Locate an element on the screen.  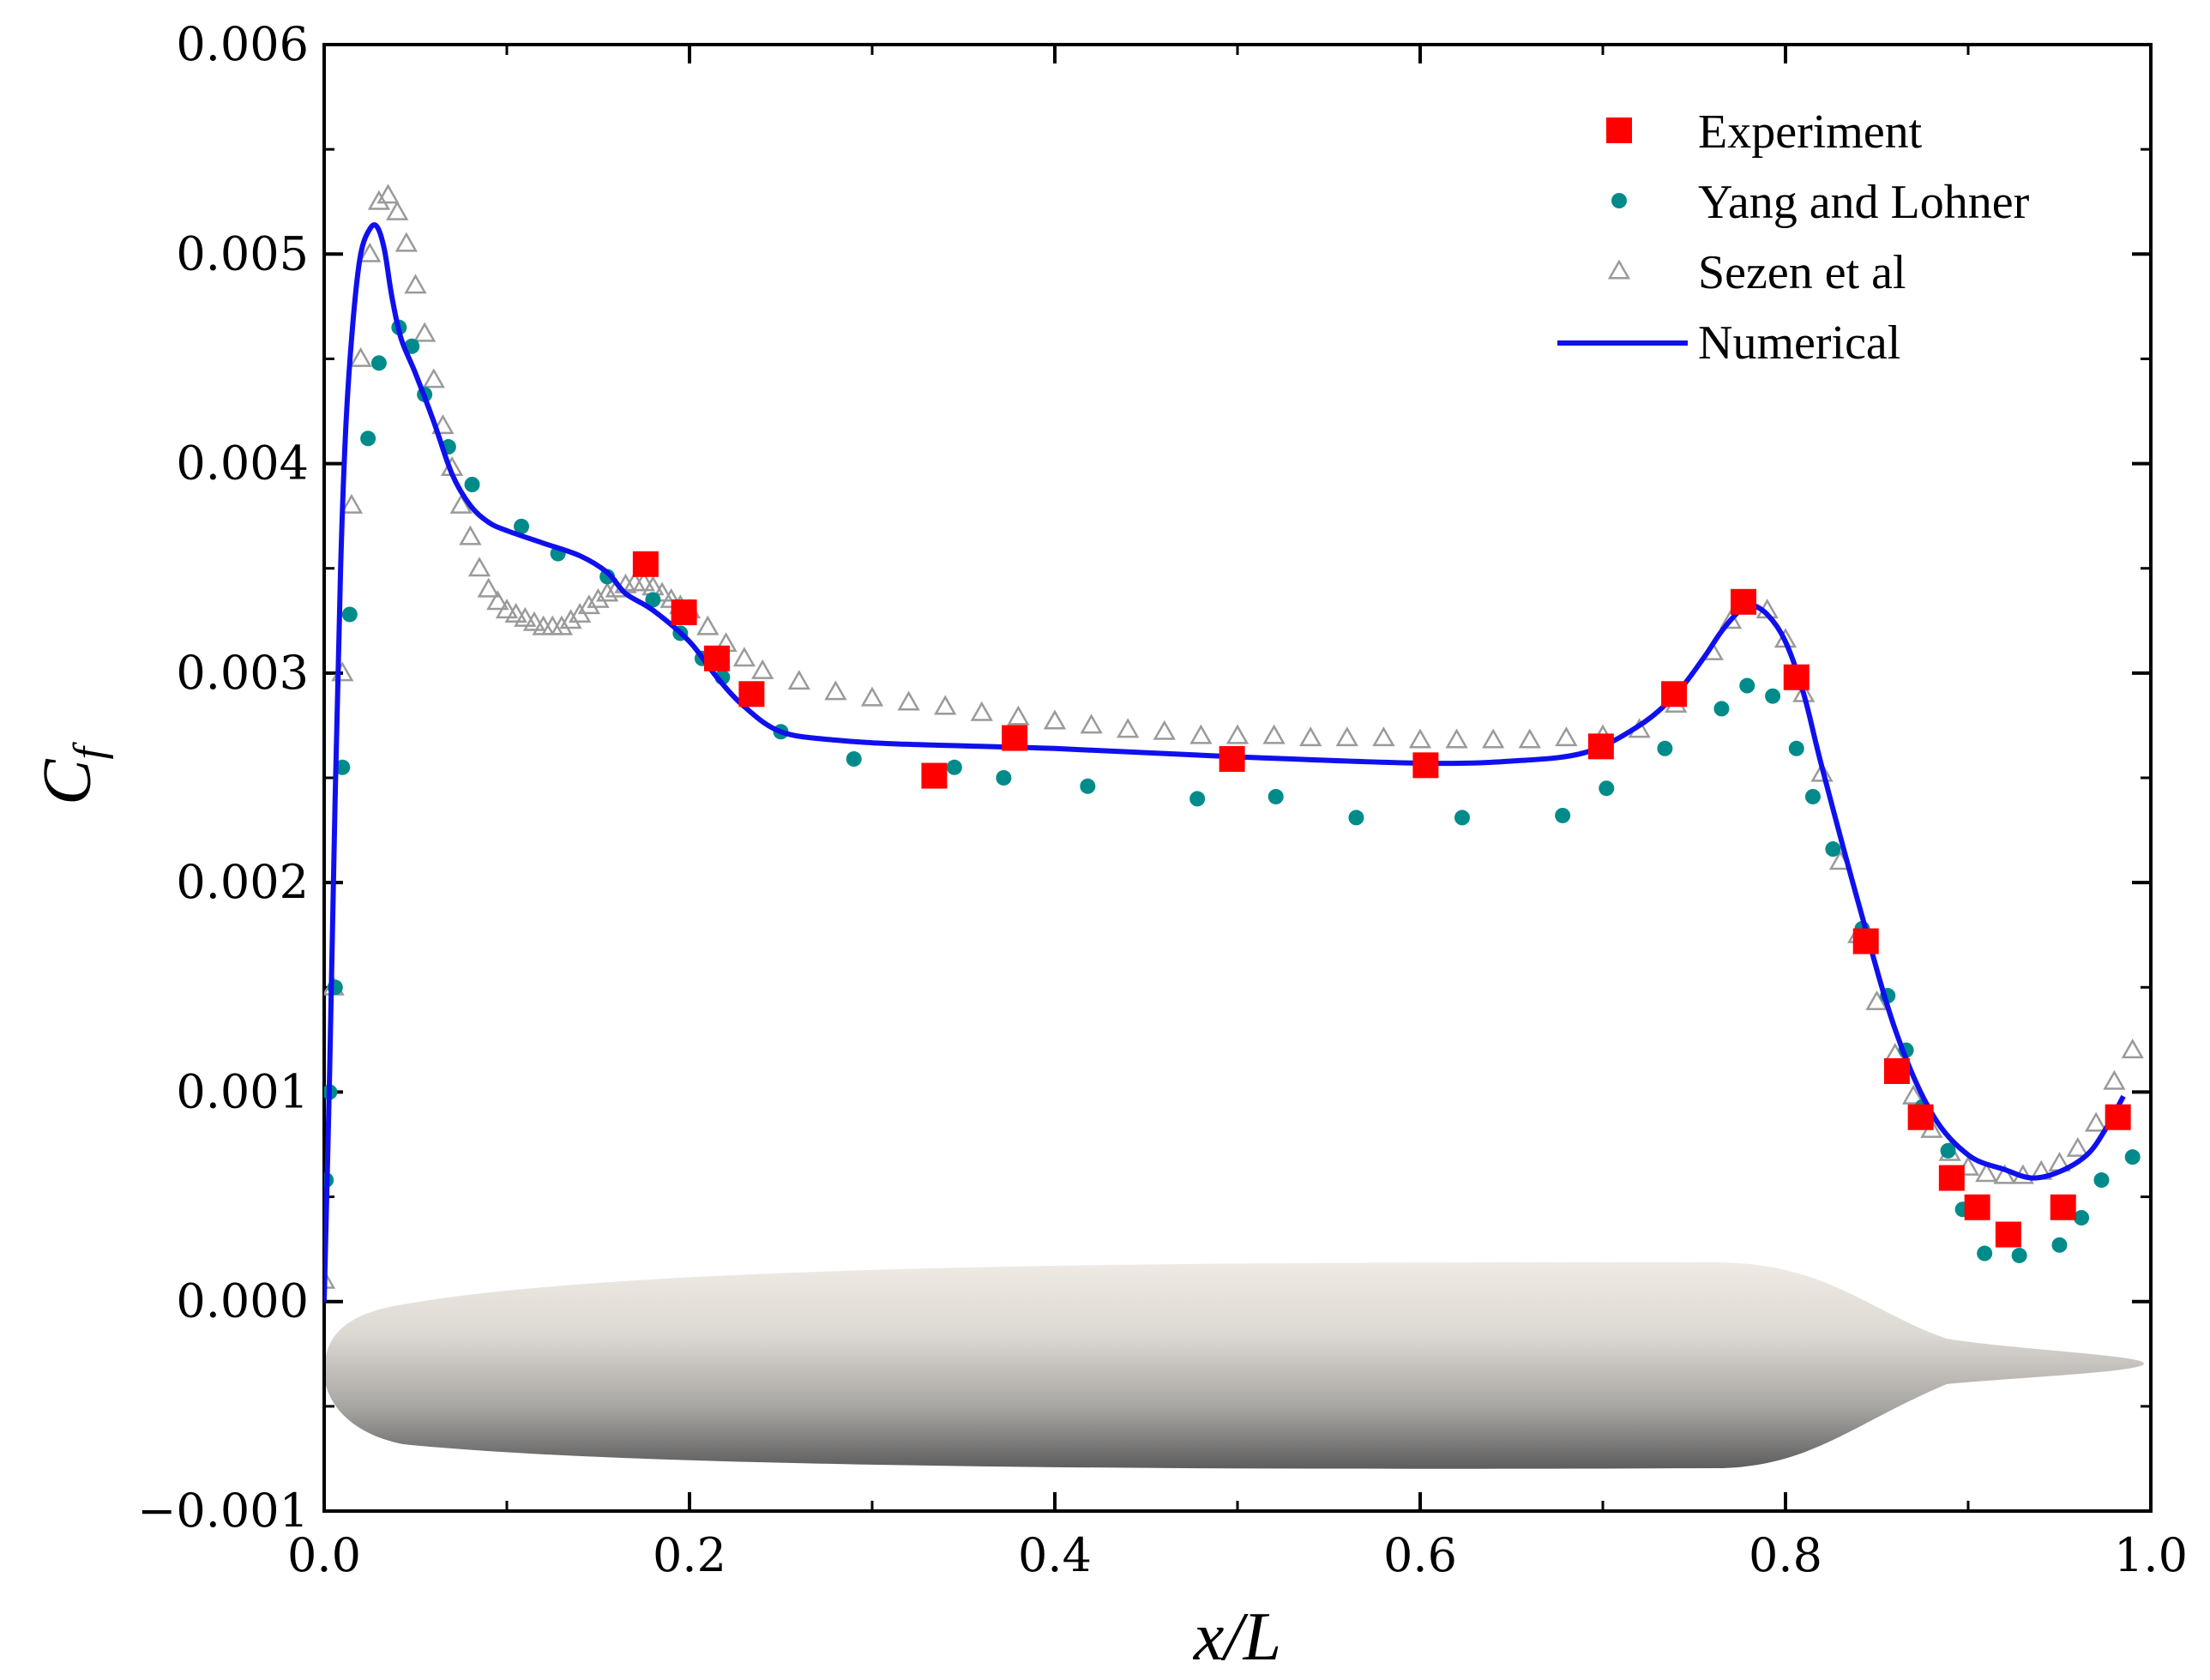
x-tick-label: 1.0 is located at coordinates (2151, 1555).